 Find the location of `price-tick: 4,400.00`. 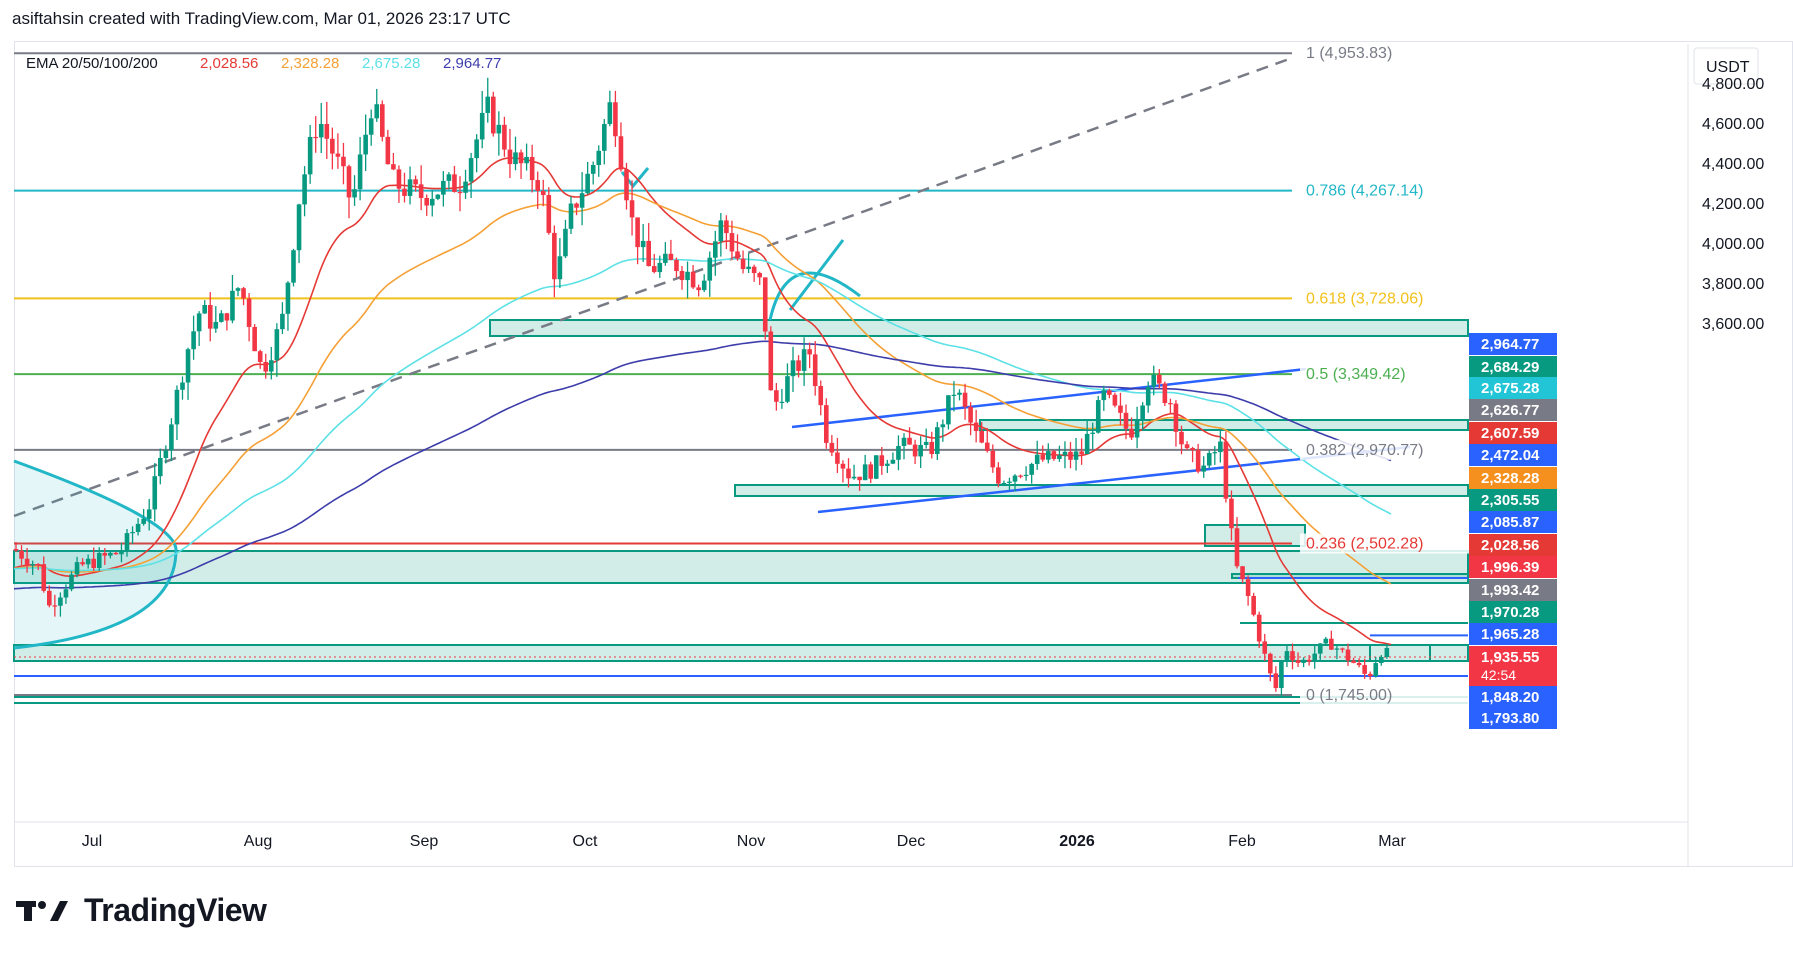

price-tick: 4,400.00 is located at coordinates (1733, 164).